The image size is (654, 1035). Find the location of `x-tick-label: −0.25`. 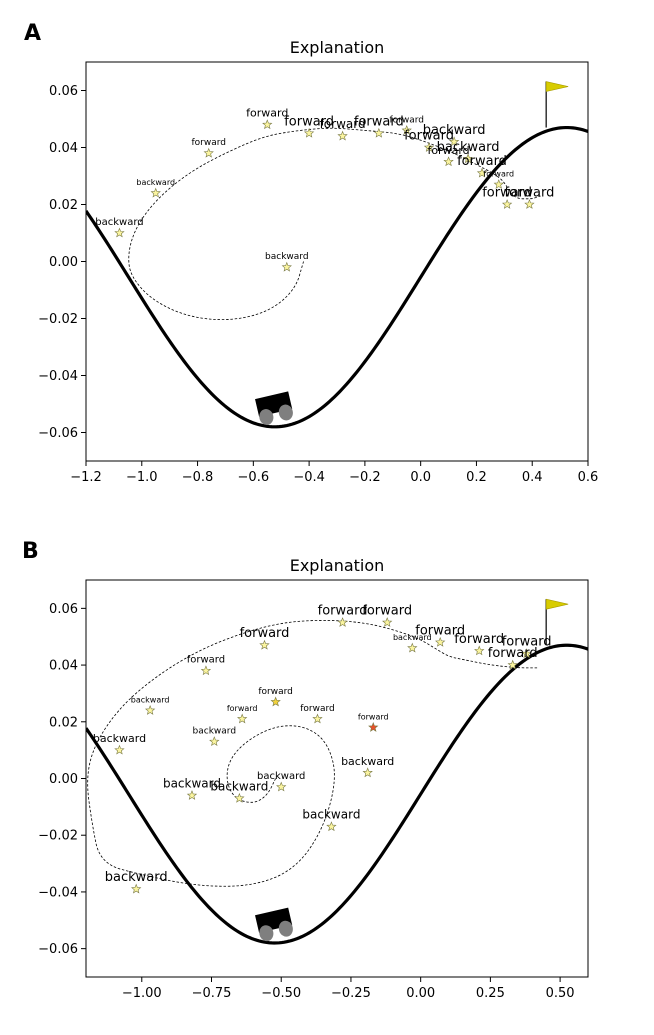

x-tick-label: −0.25 is located at coordinates (351, 993).